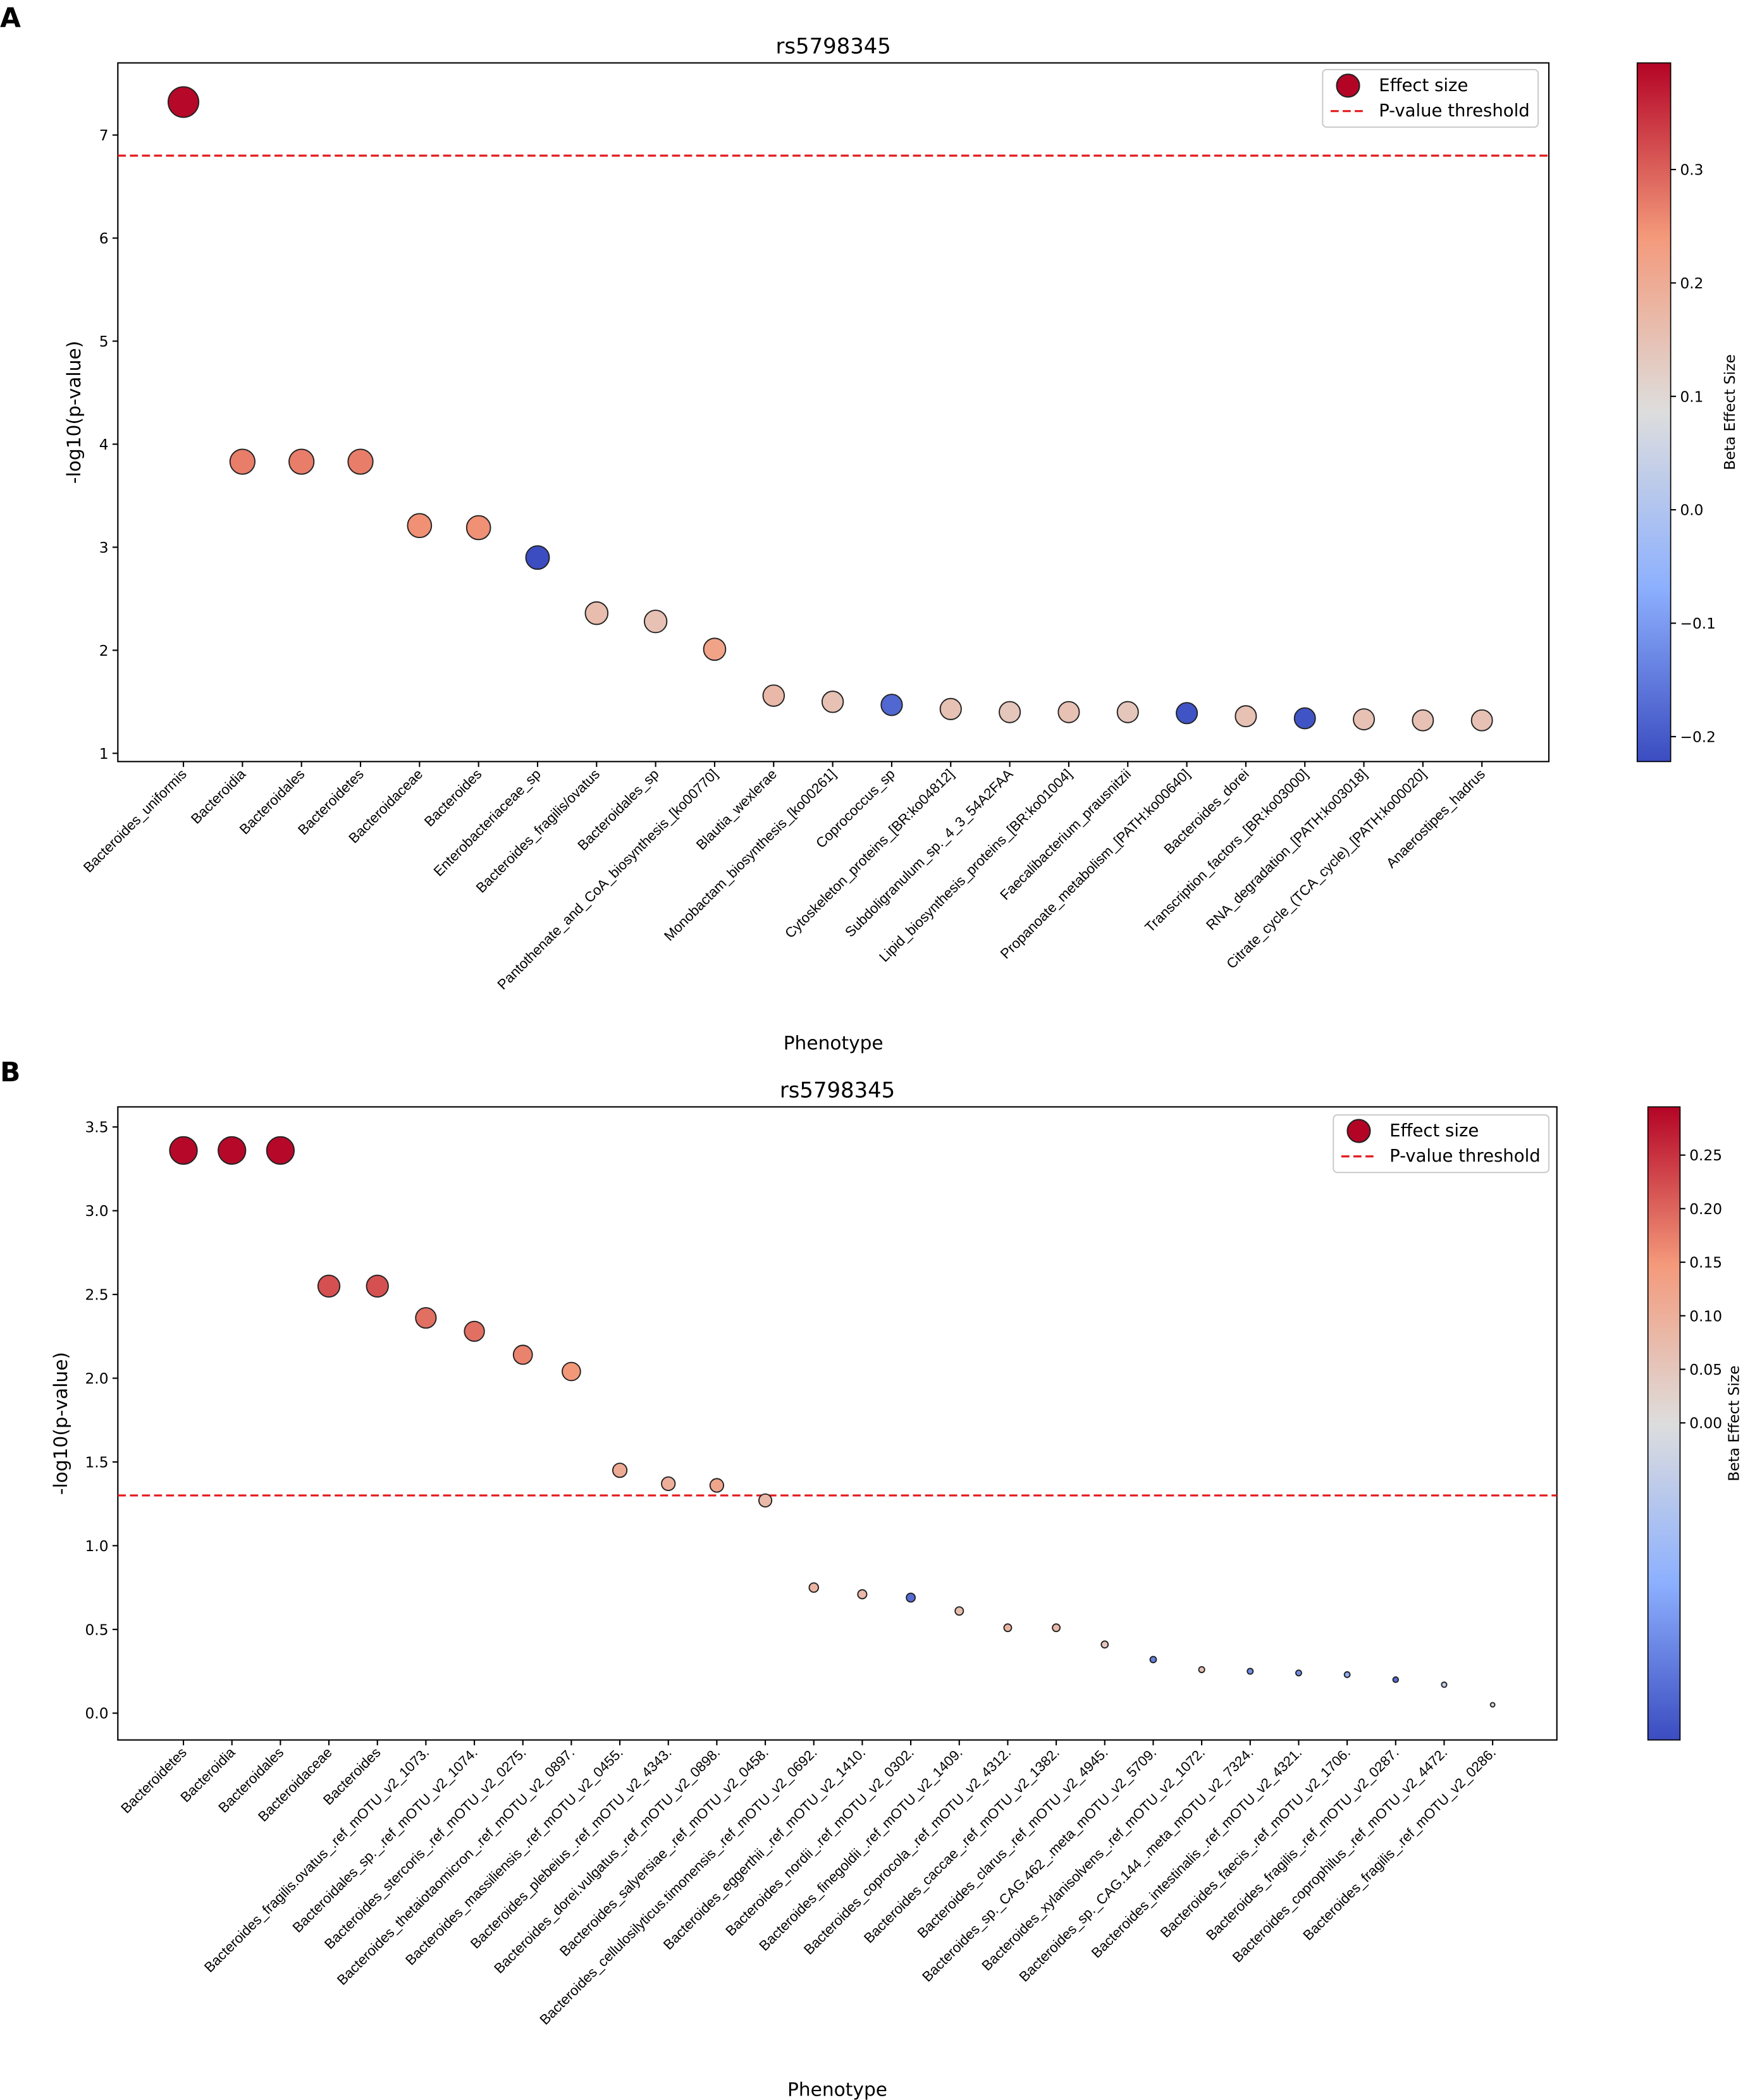 The image size is (1743, 2100). I want to click on y-tick-label: 5, so click(104, 342).